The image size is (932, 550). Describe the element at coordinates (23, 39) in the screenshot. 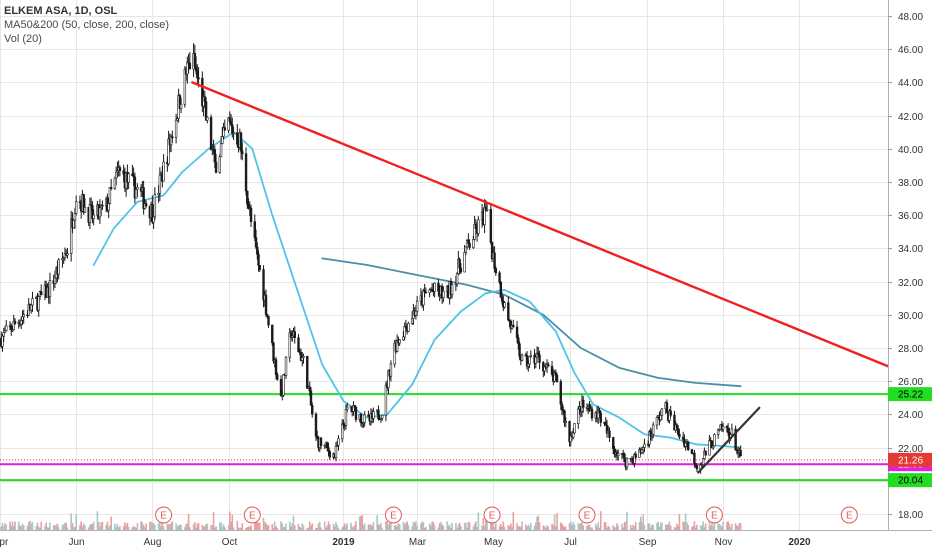

I see `legend-vol: Vol (20)` at that location.